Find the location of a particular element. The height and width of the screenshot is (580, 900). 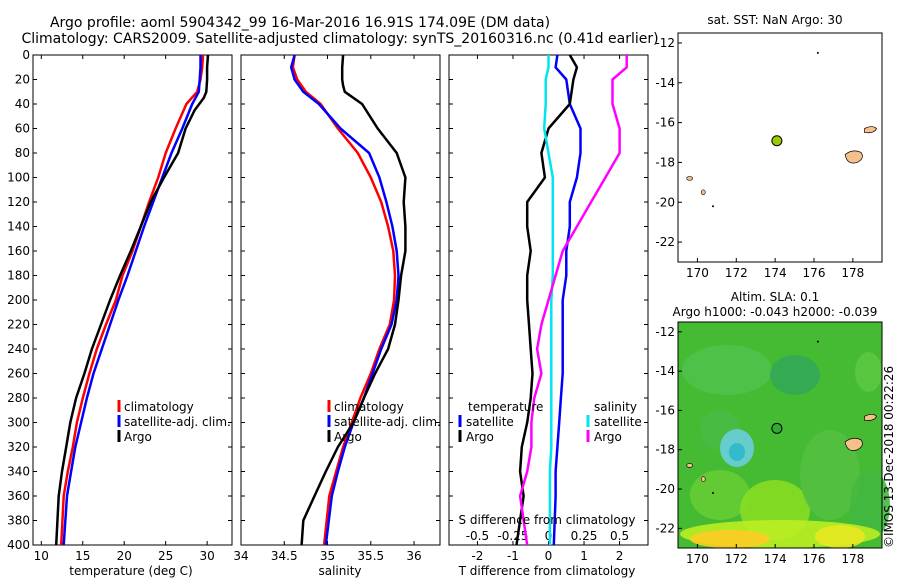

x-tick-label: 36 is located at coordinates (413, 556).